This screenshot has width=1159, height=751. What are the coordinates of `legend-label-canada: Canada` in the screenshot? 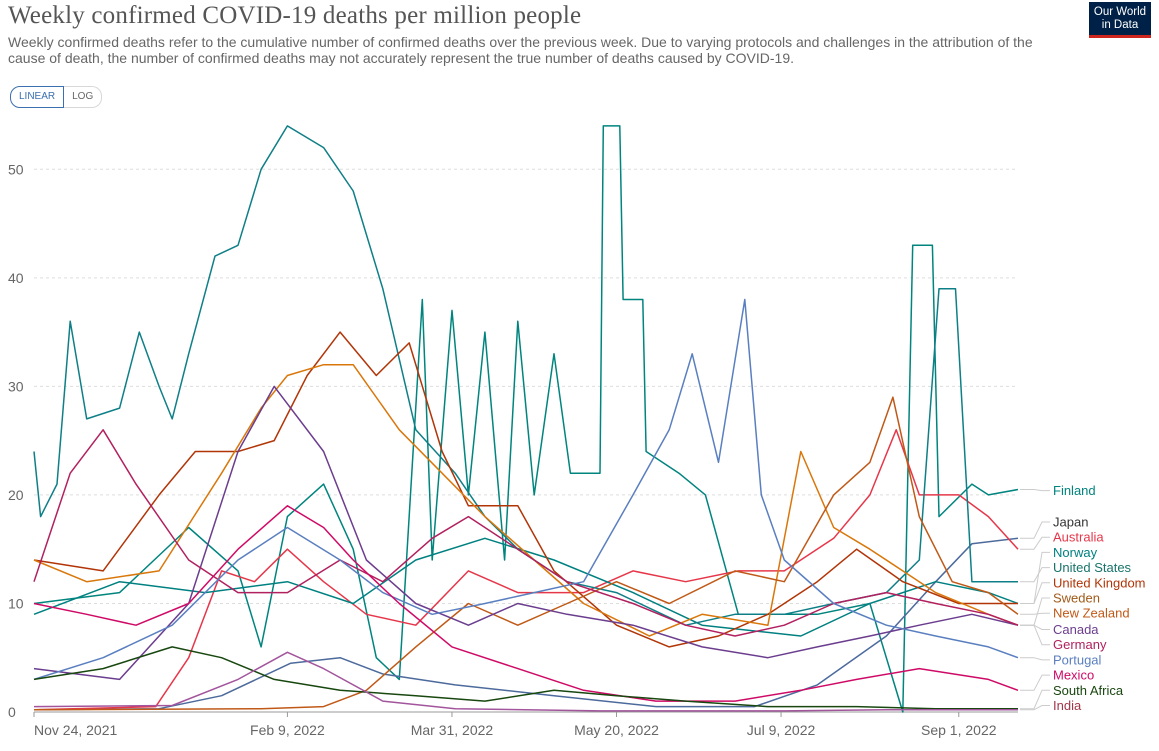 It's located at (1076, 629).